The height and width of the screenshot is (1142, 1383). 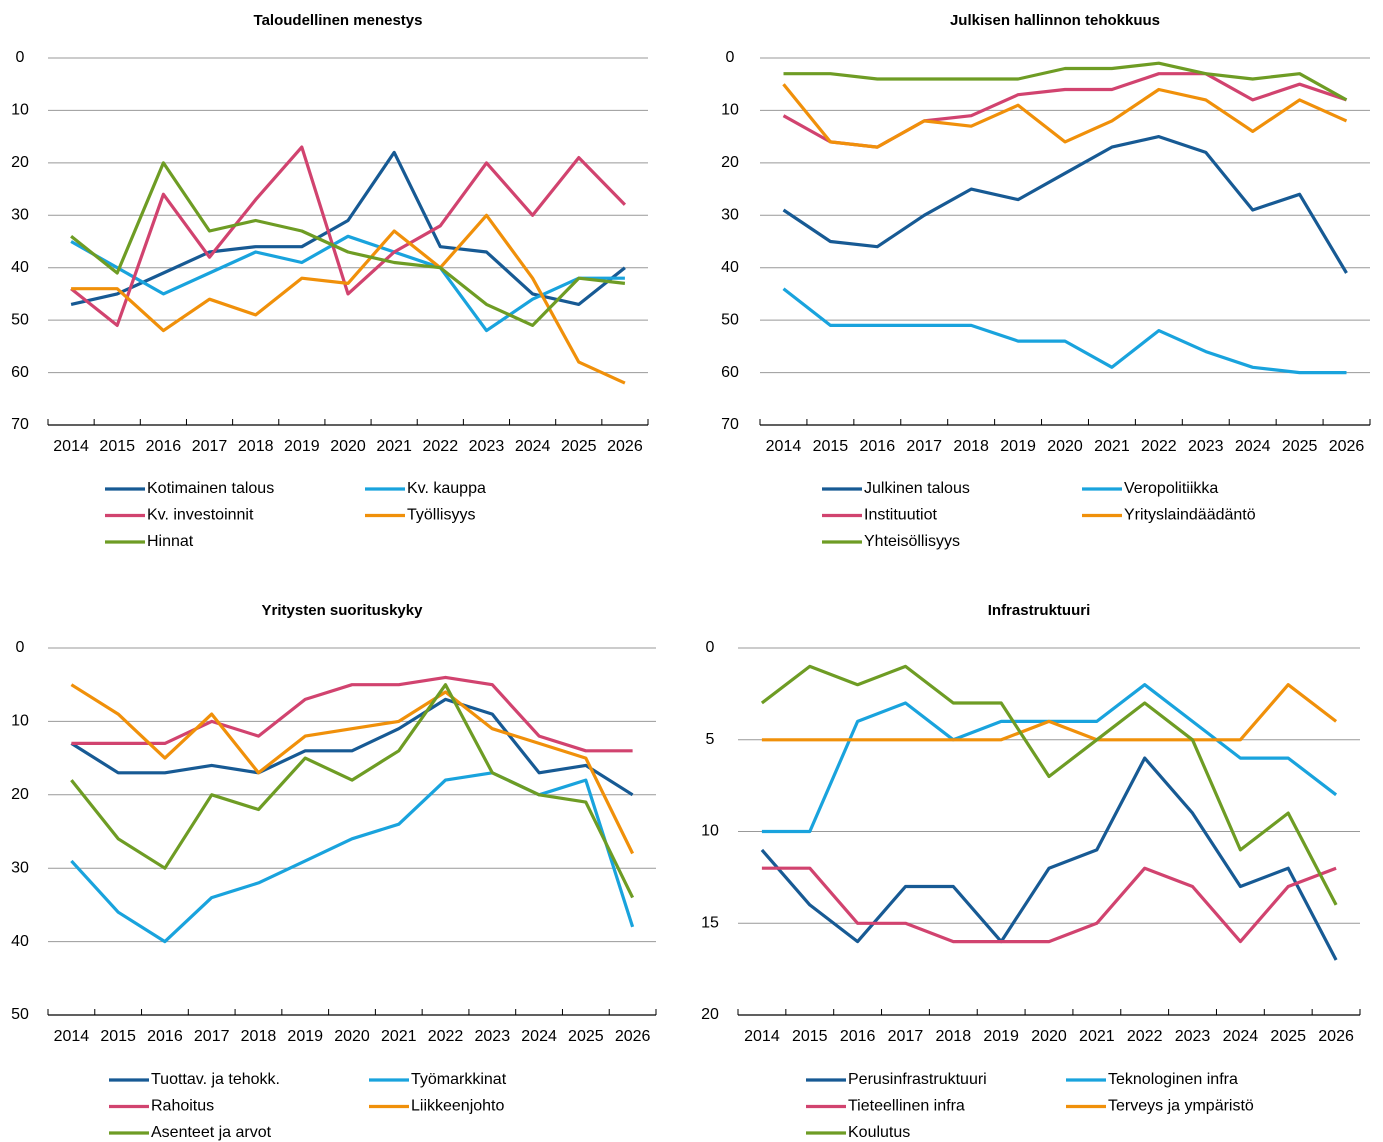 What do you see at coordinates (215, 1079) in the screenshot?
I see `legend-label: Tuottav. ja tehokk.` at bounding box center [215, 1079].